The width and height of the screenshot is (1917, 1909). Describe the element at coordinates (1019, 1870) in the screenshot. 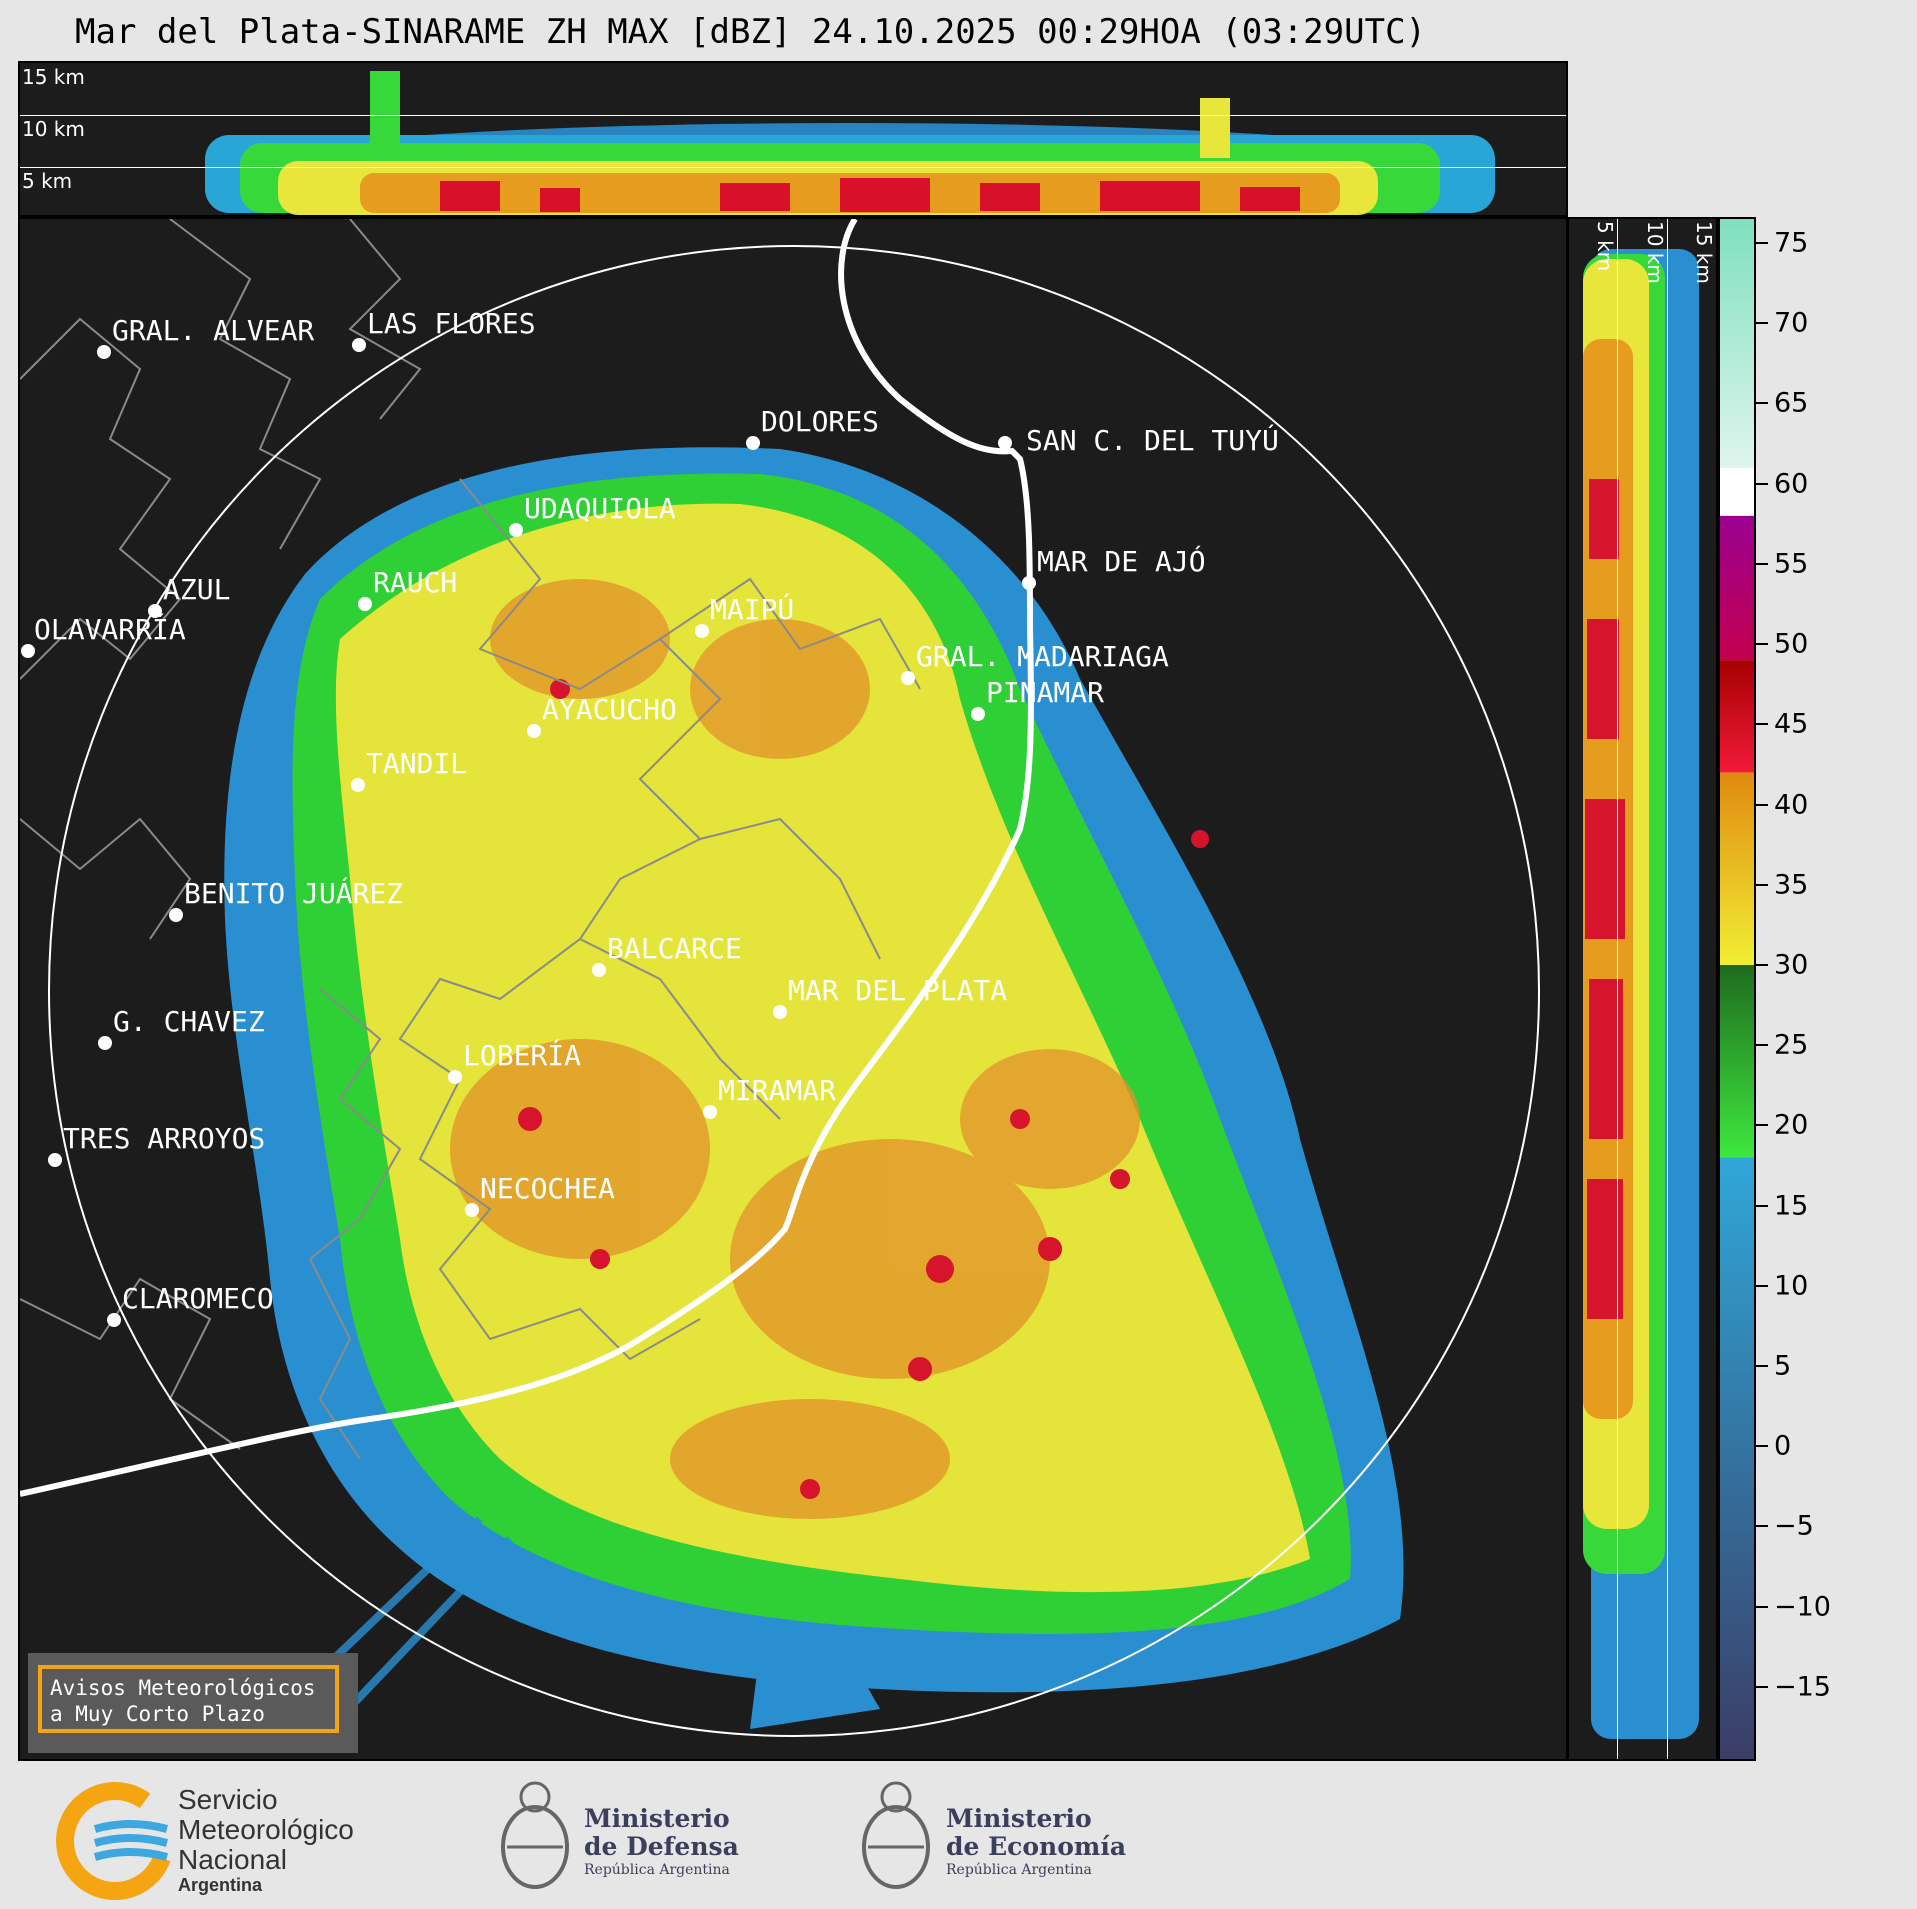

I see `economia-line-3: República Argentina` at that location.